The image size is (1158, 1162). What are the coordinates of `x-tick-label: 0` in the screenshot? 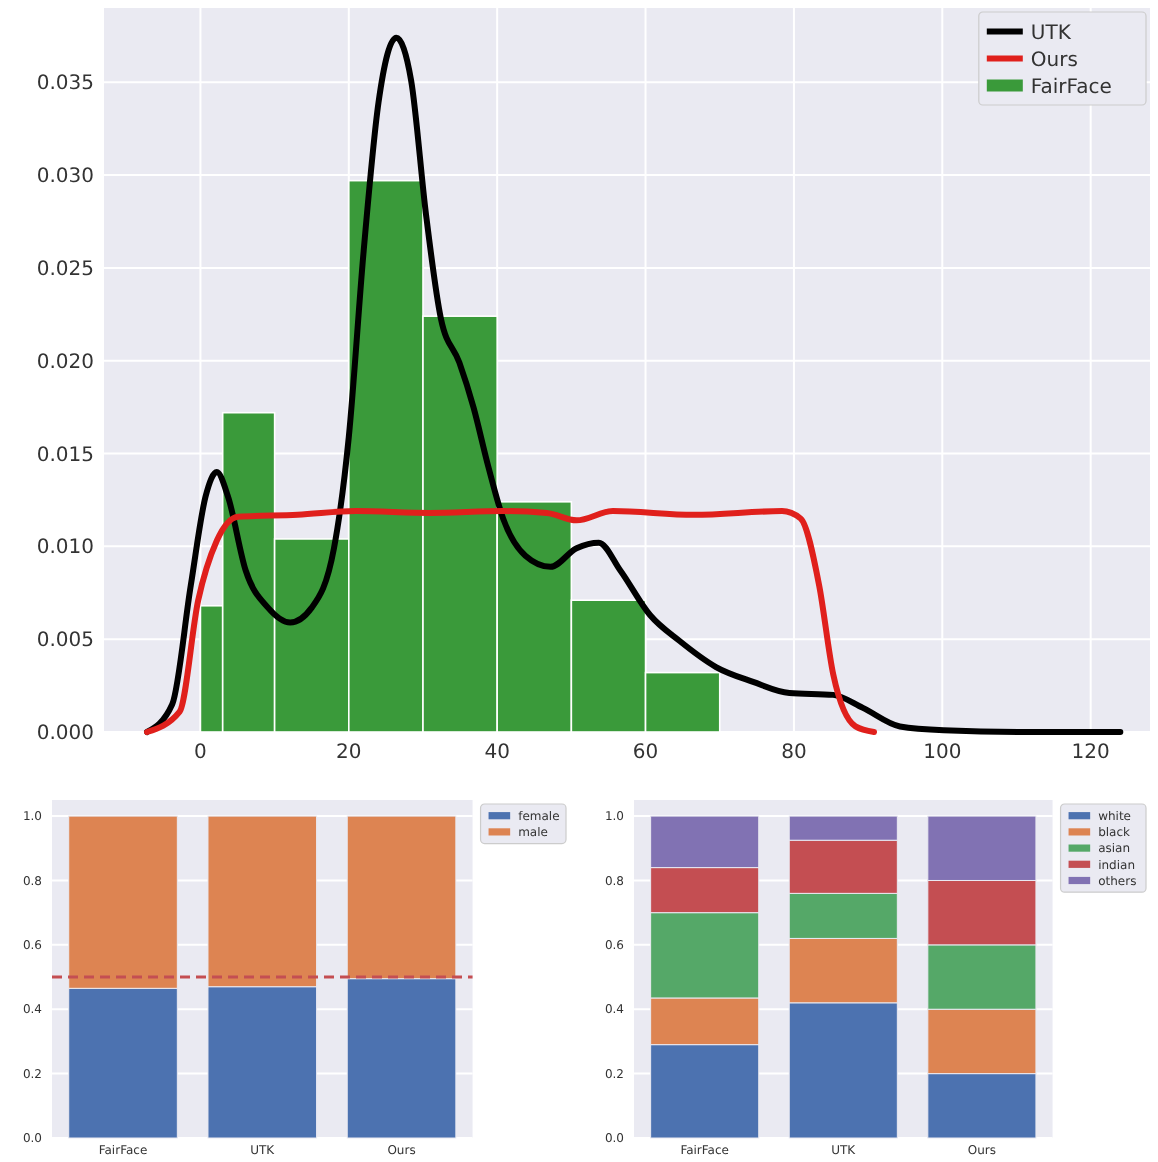 It's located at (200, 753).